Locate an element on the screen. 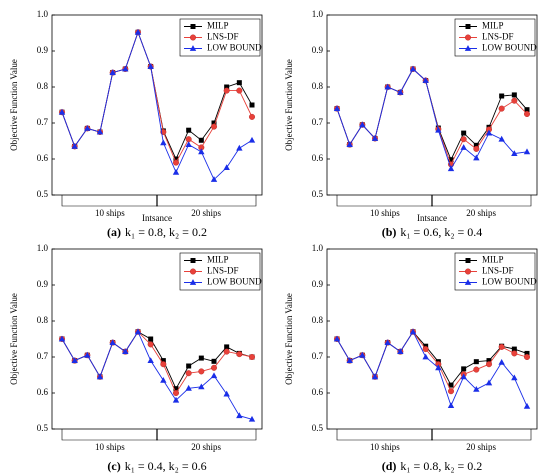 The height and width of the screenshot is (475, 550). group-label: 20 ships is located at coordinates (481, 447).